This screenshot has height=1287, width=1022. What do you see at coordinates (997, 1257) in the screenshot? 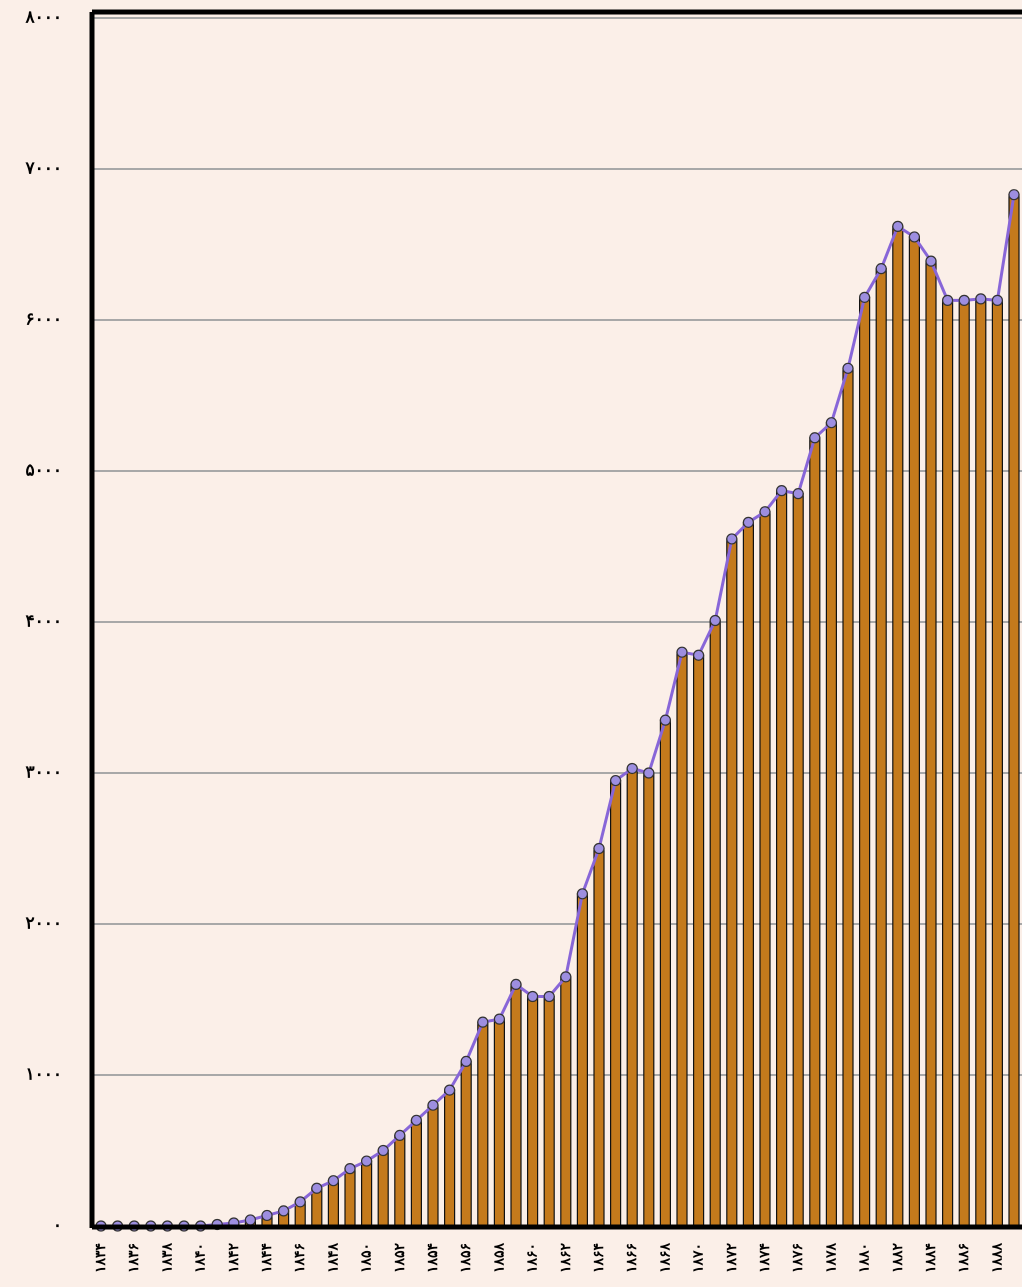
I see `x-tick-label: ۱۸۸۸` at bounding box center [997, 1257].